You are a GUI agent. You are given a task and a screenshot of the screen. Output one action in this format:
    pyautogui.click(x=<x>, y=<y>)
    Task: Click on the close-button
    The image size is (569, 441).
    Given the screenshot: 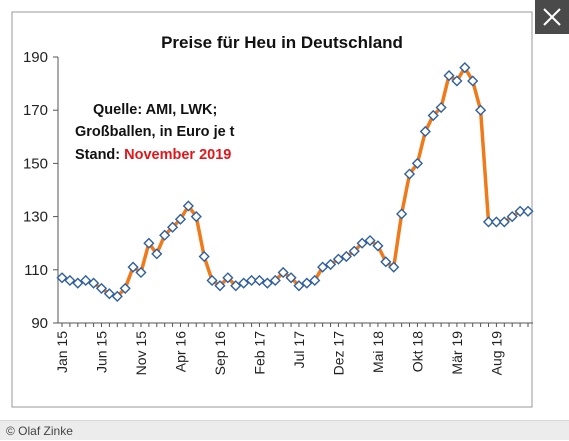 What is the action you would take?
    pyautogui.click(x=552, y=17)
    